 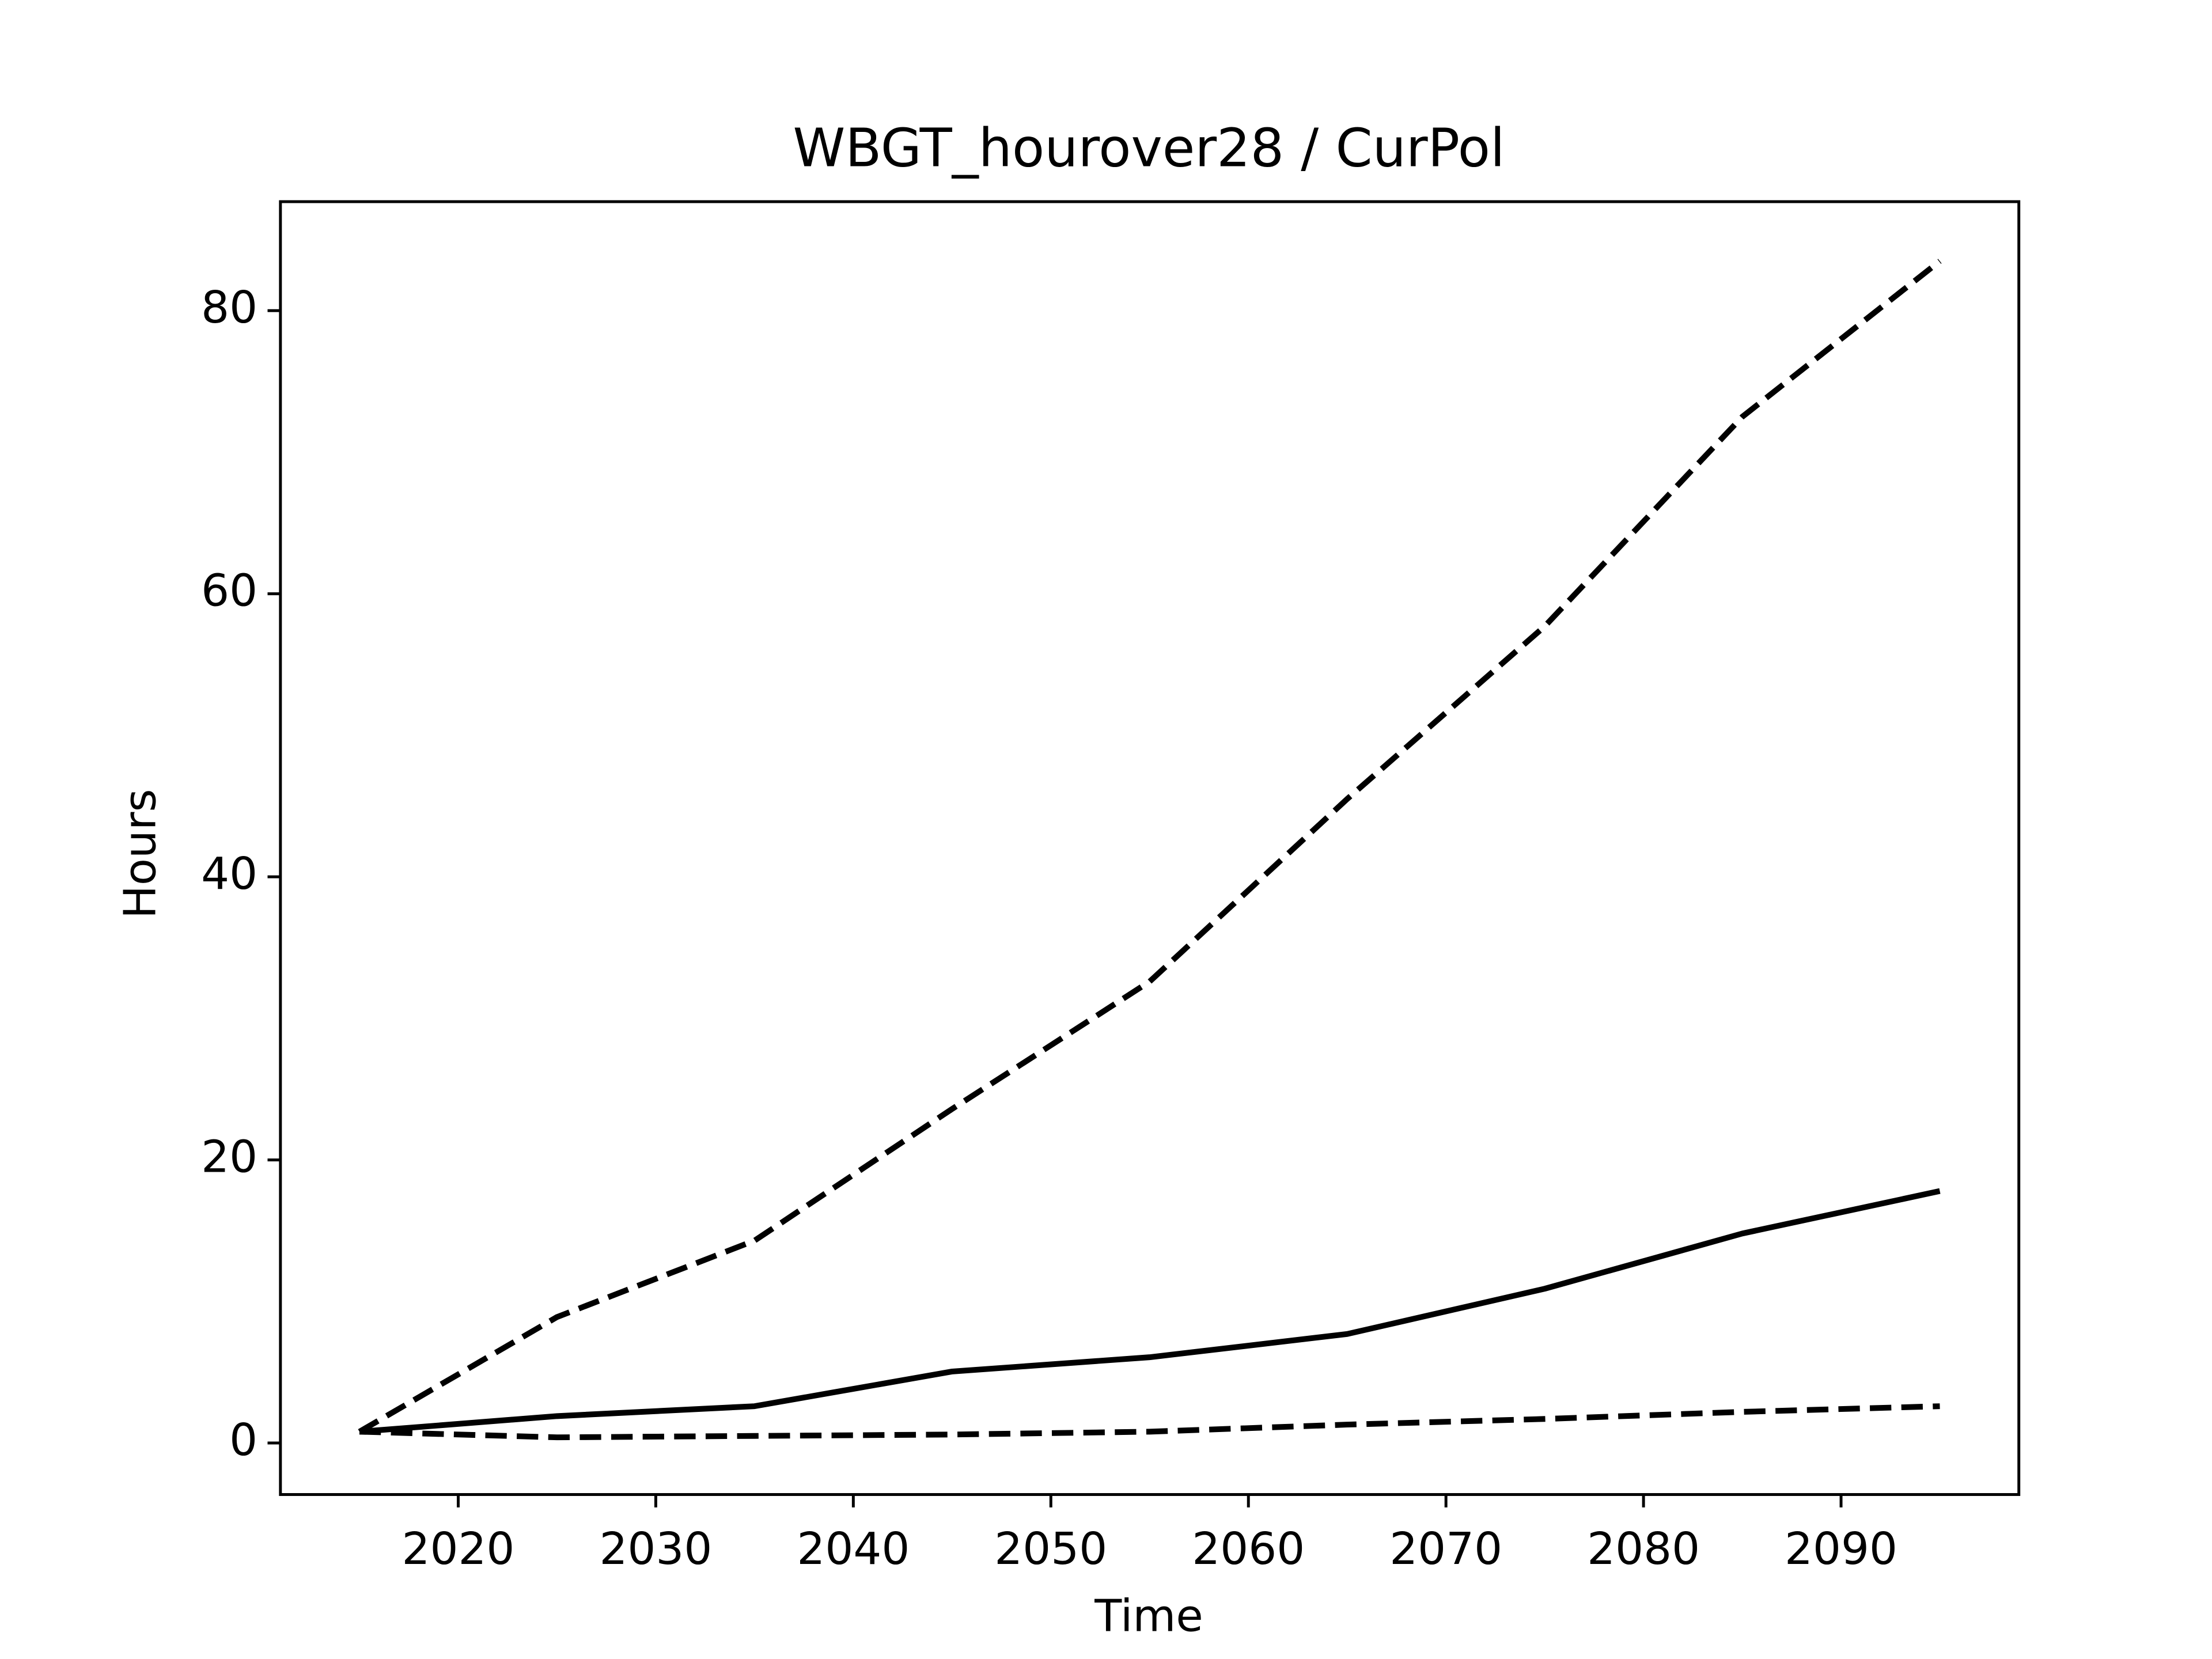 I want to click on x-tick-label: 2040, so click(x=853, y=1549).